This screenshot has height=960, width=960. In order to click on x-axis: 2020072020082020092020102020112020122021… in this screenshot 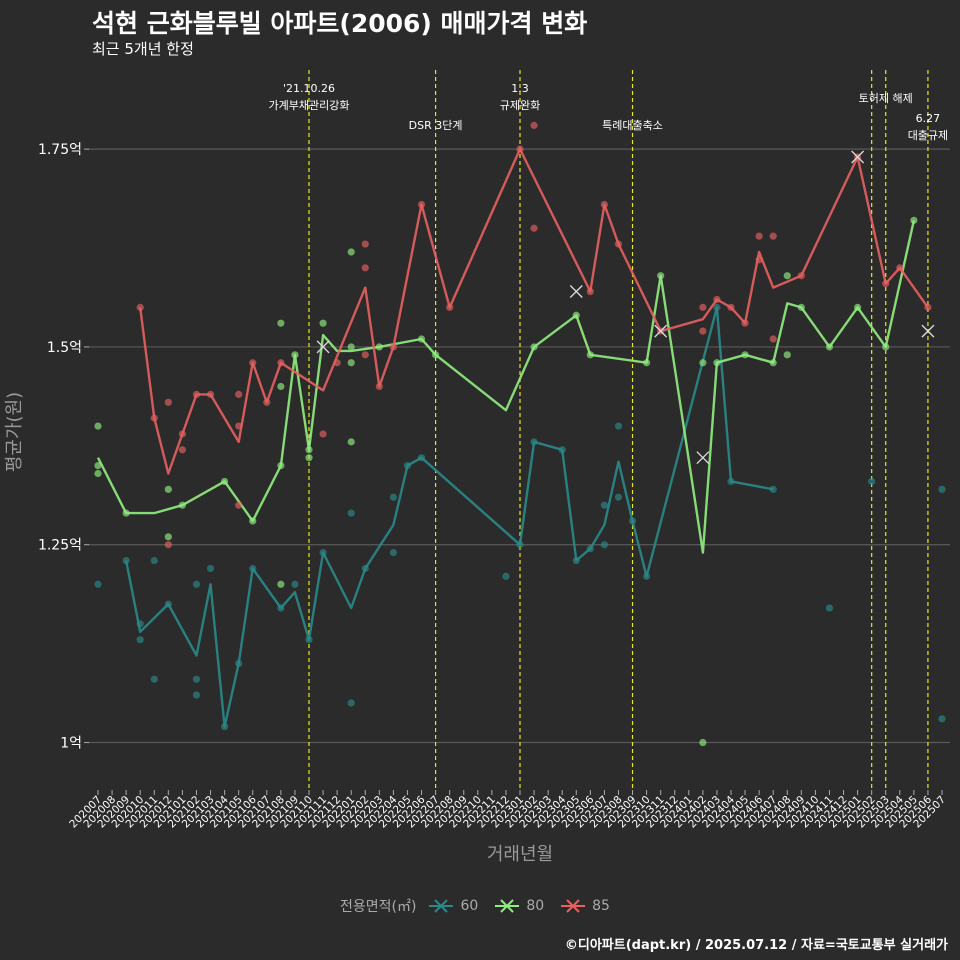, I will do `click(507, 810)`.